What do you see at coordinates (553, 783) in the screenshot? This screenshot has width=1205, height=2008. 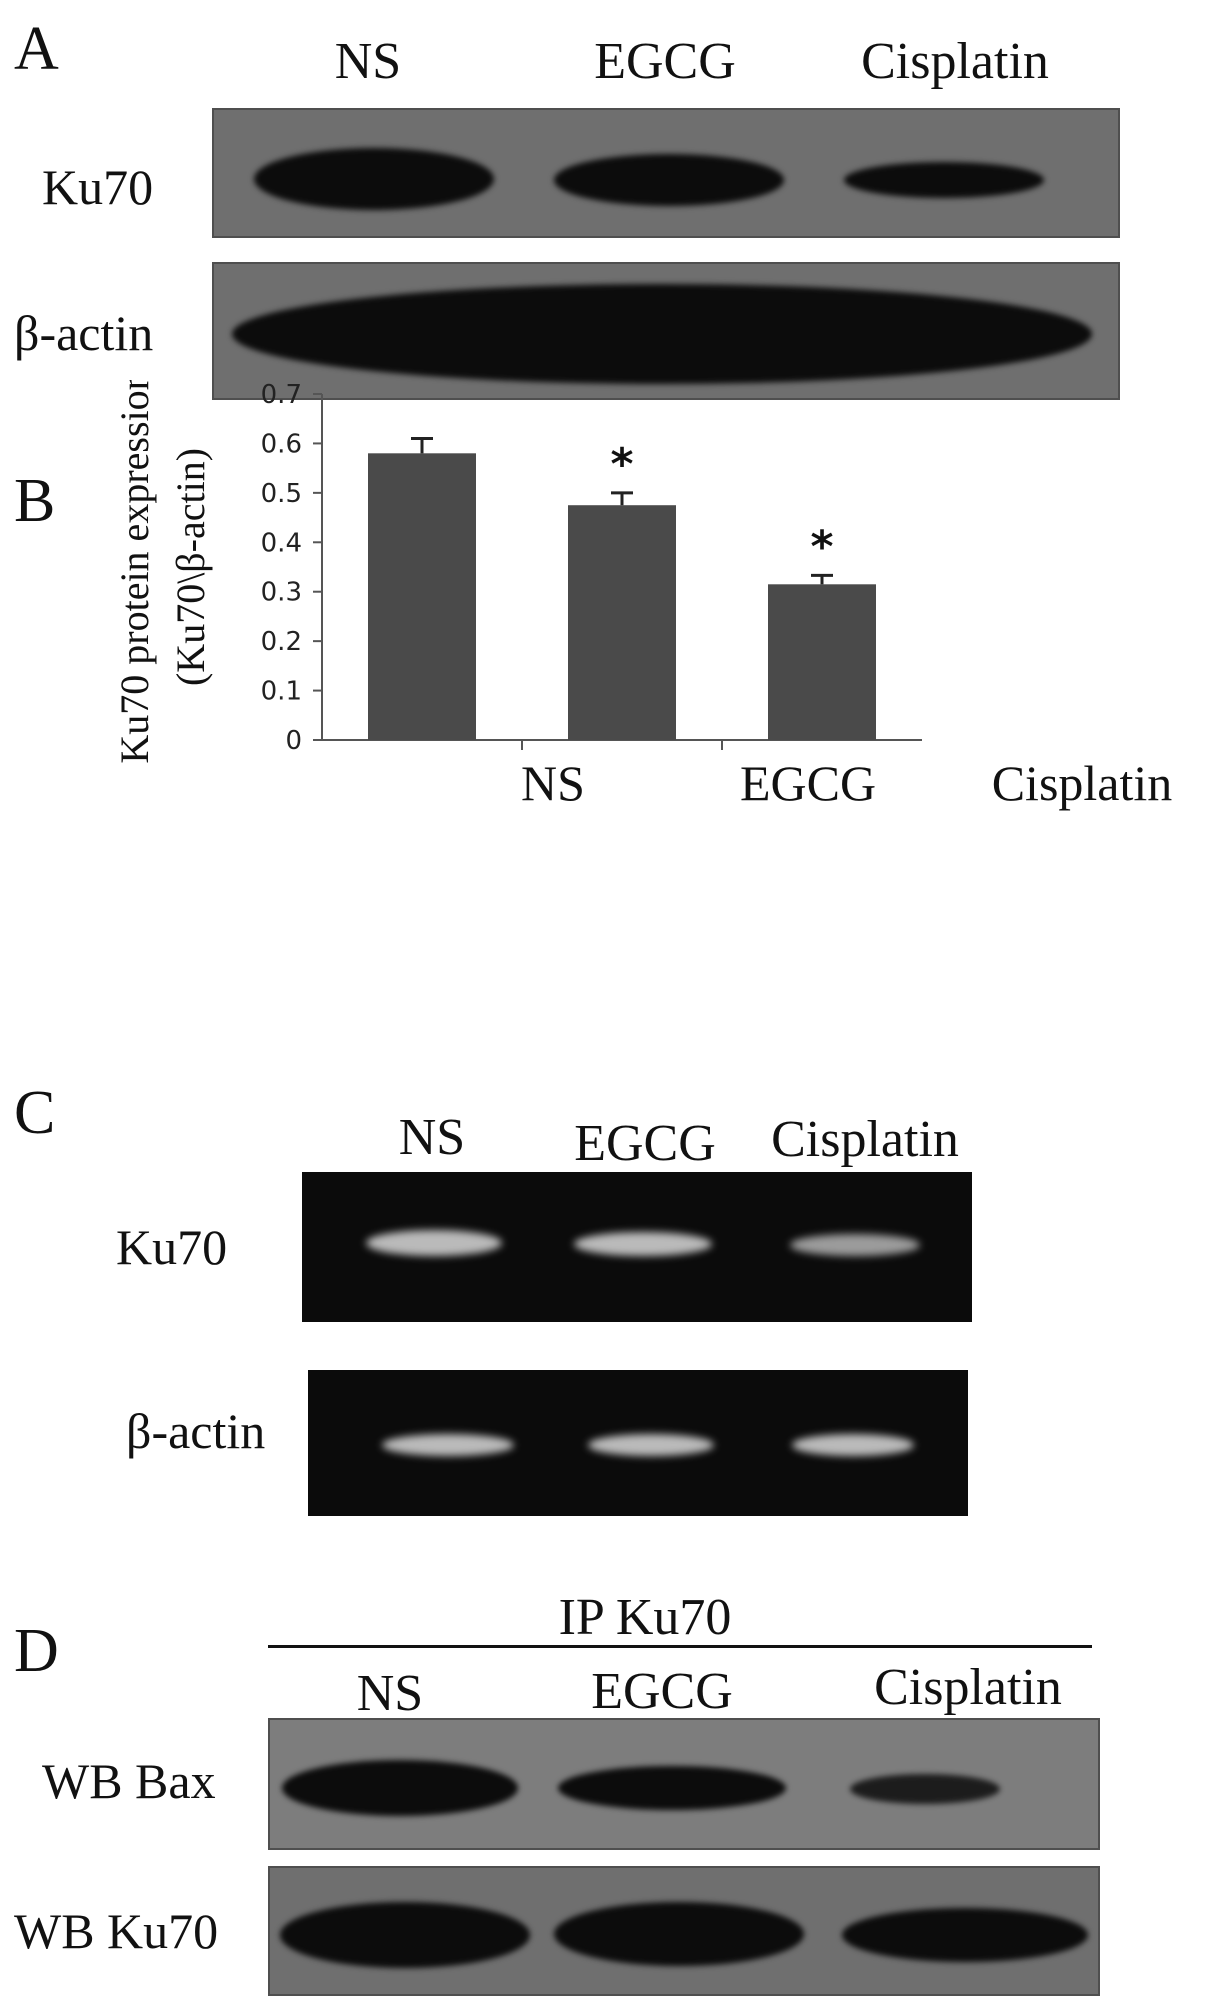 I see `x-category-label: NS` at bounding box center [553, 783].